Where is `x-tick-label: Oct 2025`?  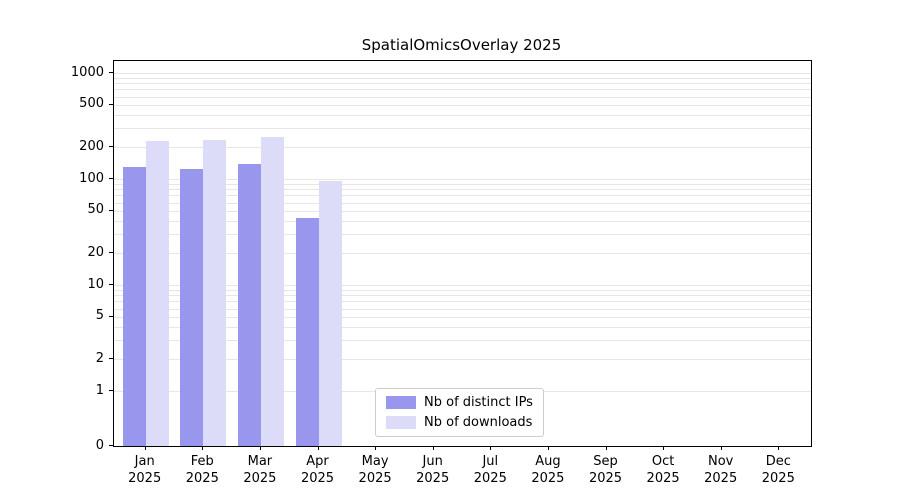
x-tick-label: Oct 2025 is located at coordinates (663, 470).